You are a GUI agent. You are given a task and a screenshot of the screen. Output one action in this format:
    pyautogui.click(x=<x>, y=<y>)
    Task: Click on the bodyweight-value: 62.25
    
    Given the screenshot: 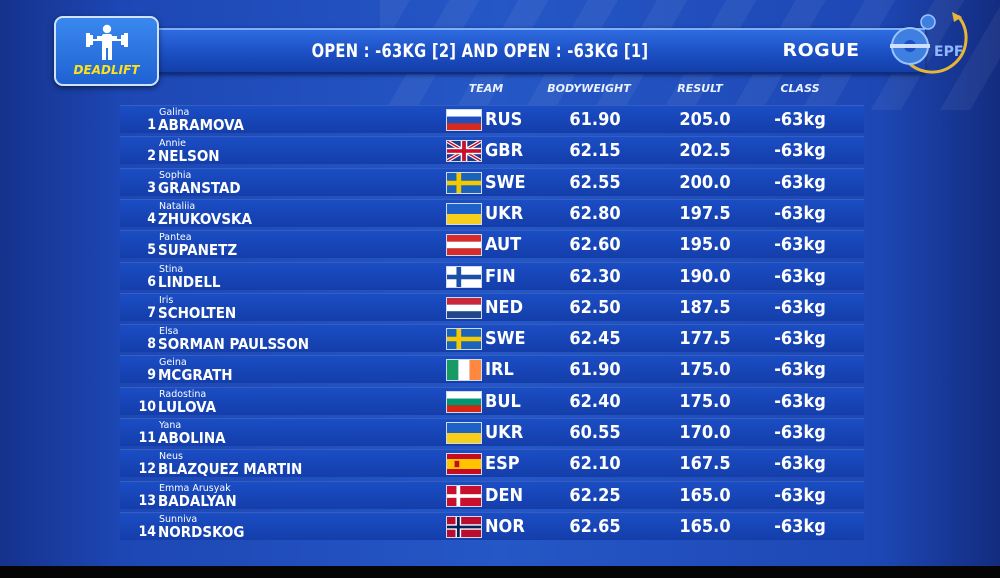 What is the action you would take?
    pyautogui.click(x=595, y=495)
    